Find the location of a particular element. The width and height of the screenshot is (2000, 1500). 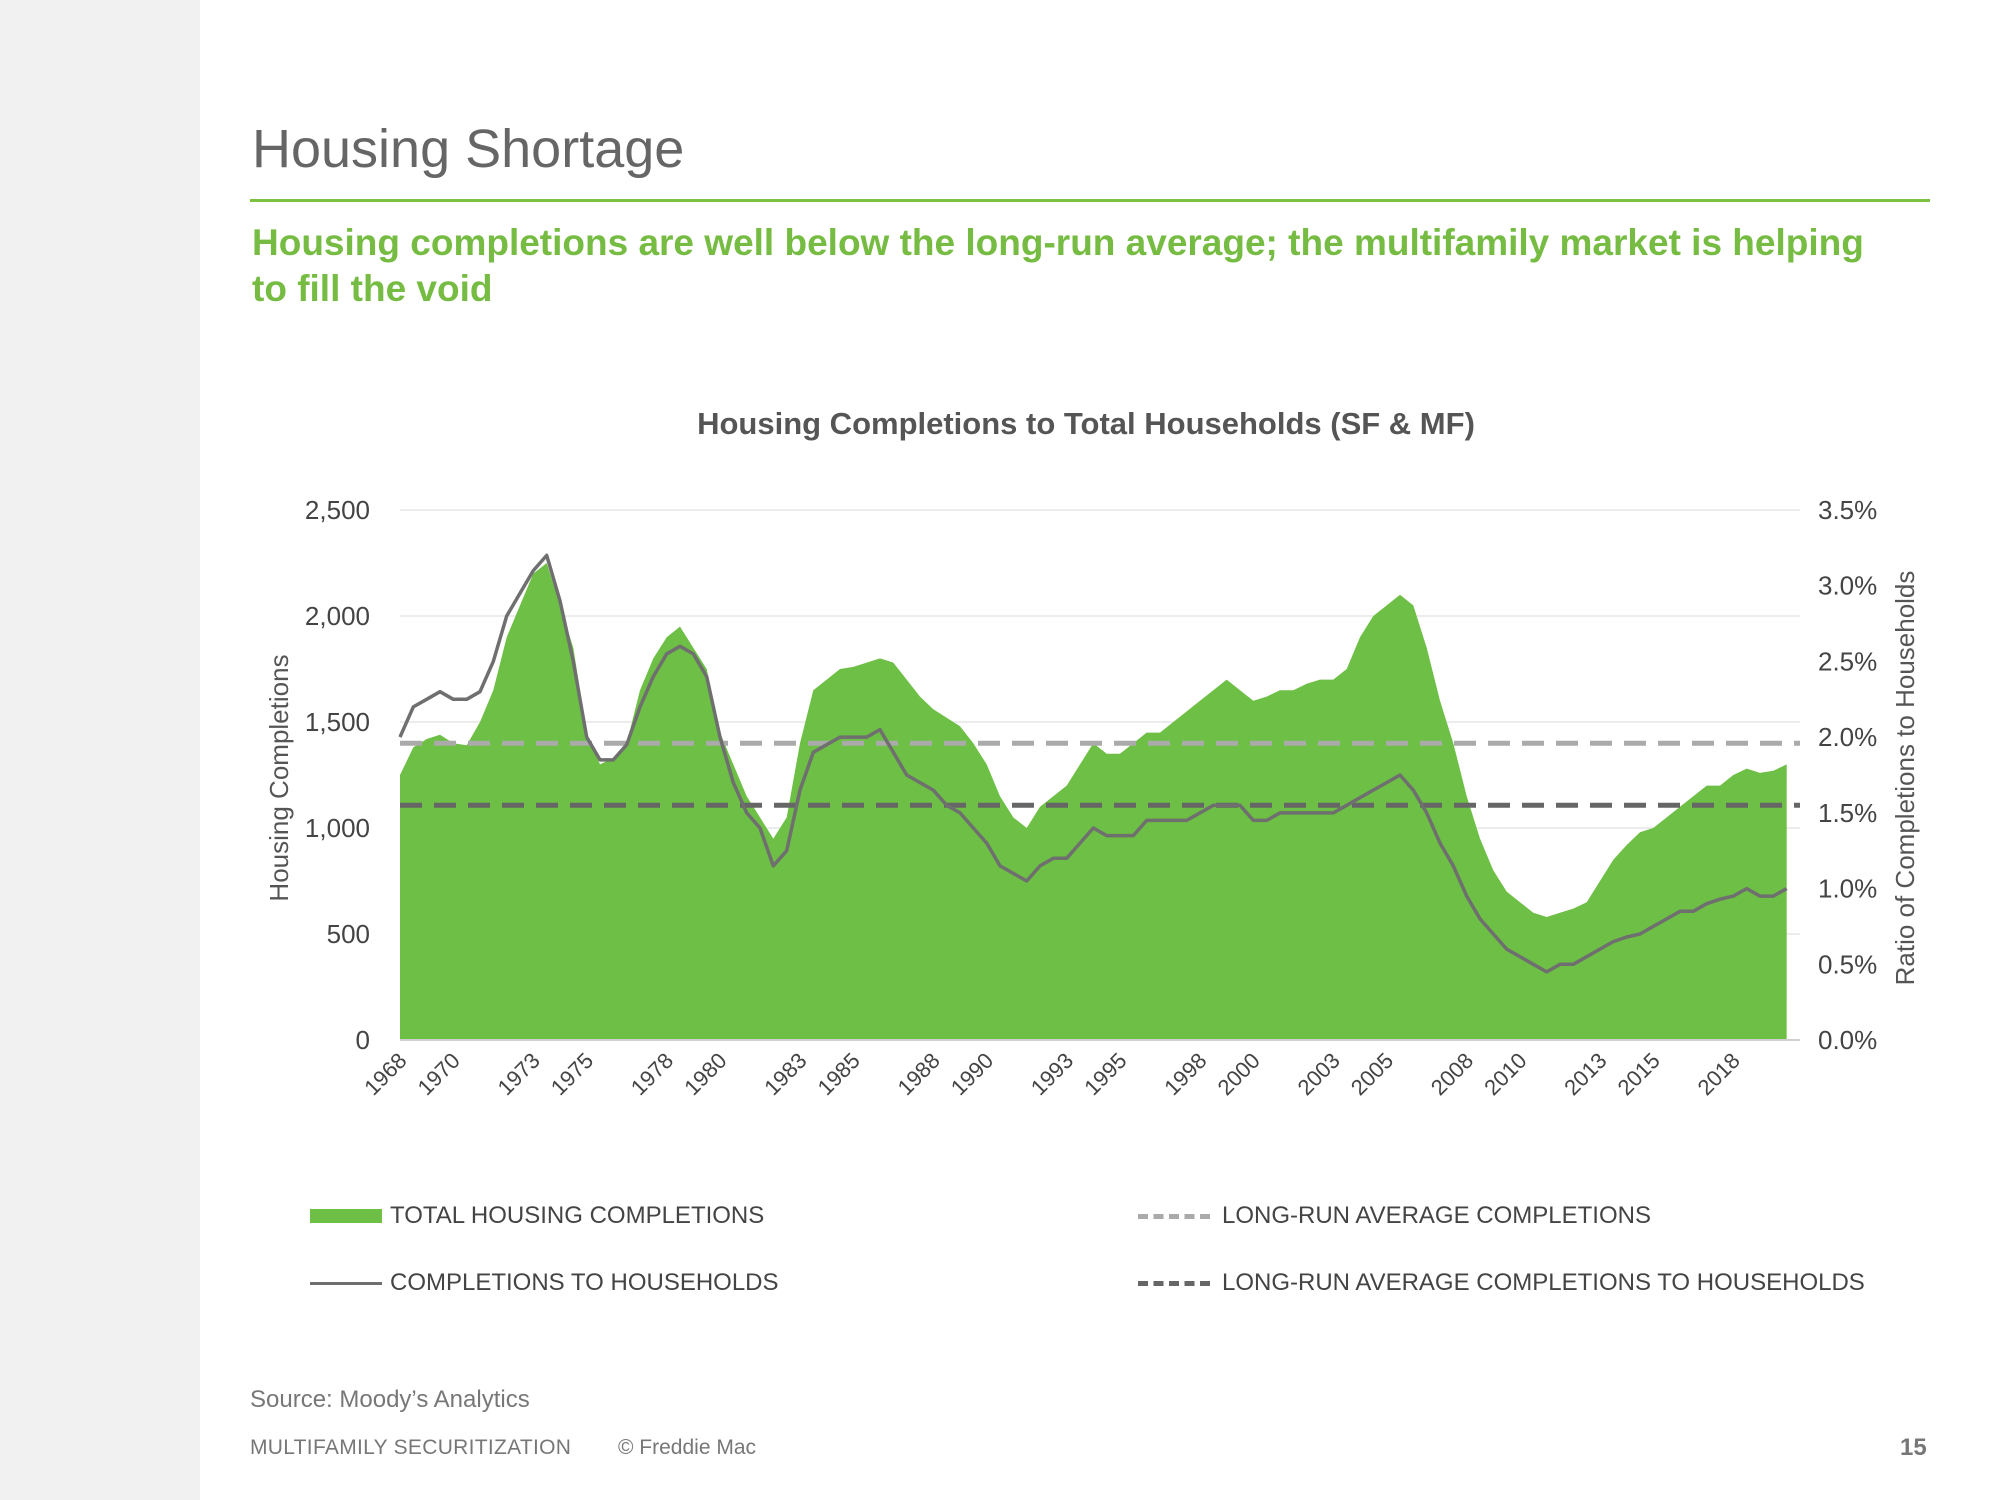

x-tick-label: 1985 is located at coordinates (839, 1074).